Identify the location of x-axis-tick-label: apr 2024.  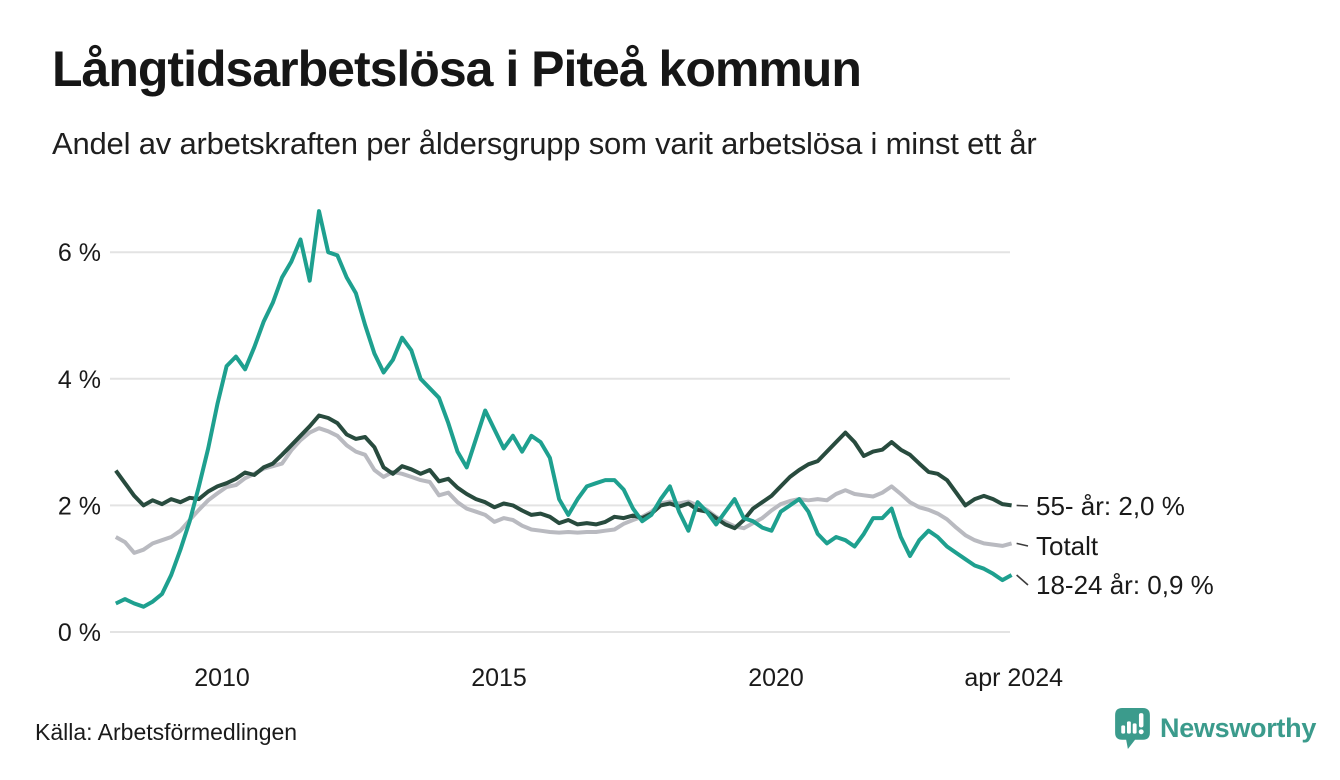
(1013, 678).